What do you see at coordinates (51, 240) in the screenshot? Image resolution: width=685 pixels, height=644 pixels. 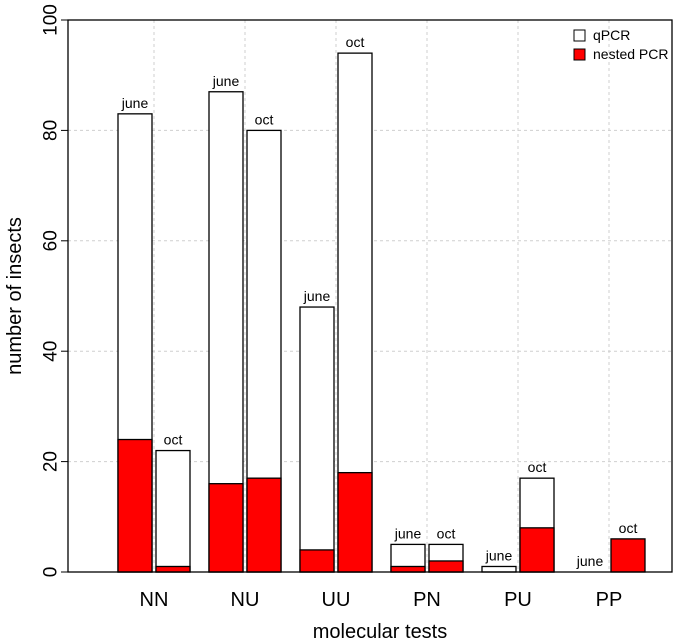 I see `y-tick-label: 60` at bounding box center [51, 240].